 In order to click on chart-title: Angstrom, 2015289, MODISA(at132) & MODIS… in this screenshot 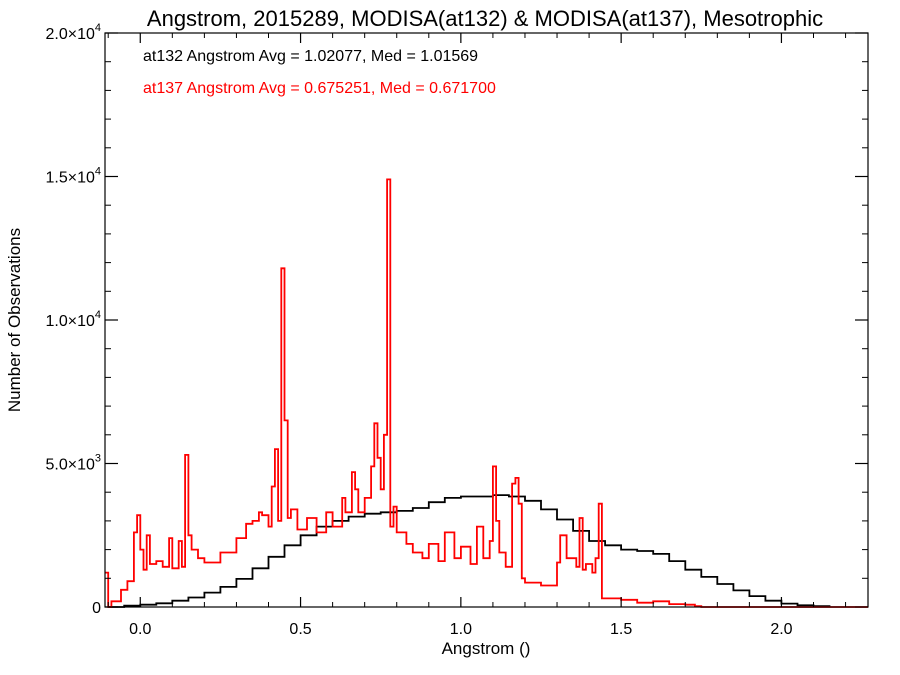, I will do `click(485, 18)`.